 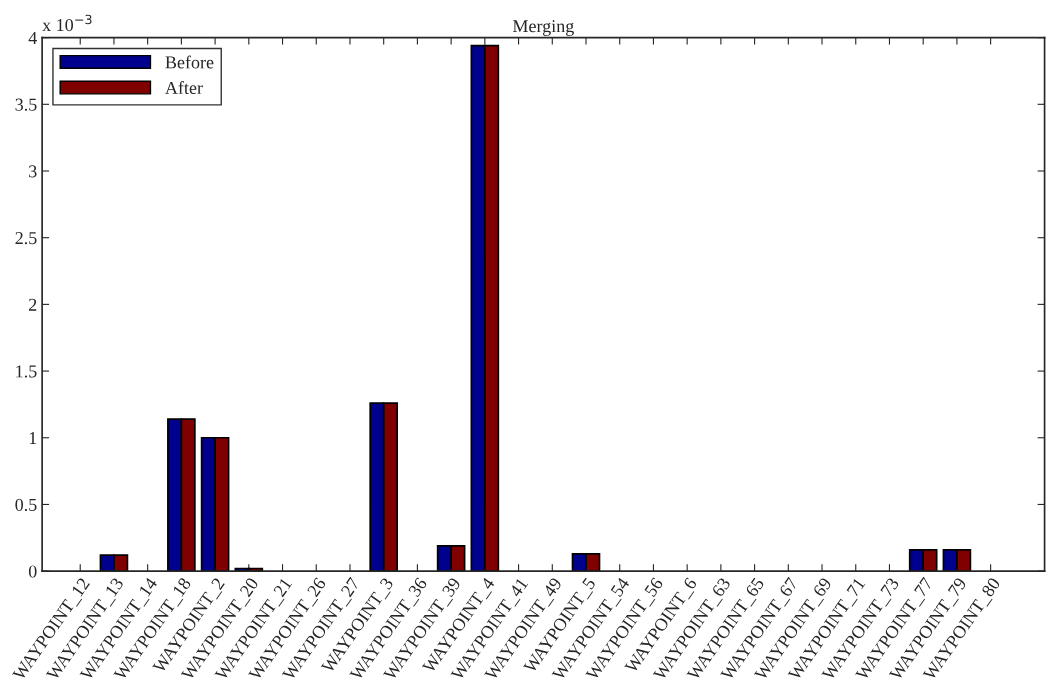 What do you see at coordinates (32, 38) in the screenshot?
I see `y-tick-label: 4` at bounding box center [32, 38].